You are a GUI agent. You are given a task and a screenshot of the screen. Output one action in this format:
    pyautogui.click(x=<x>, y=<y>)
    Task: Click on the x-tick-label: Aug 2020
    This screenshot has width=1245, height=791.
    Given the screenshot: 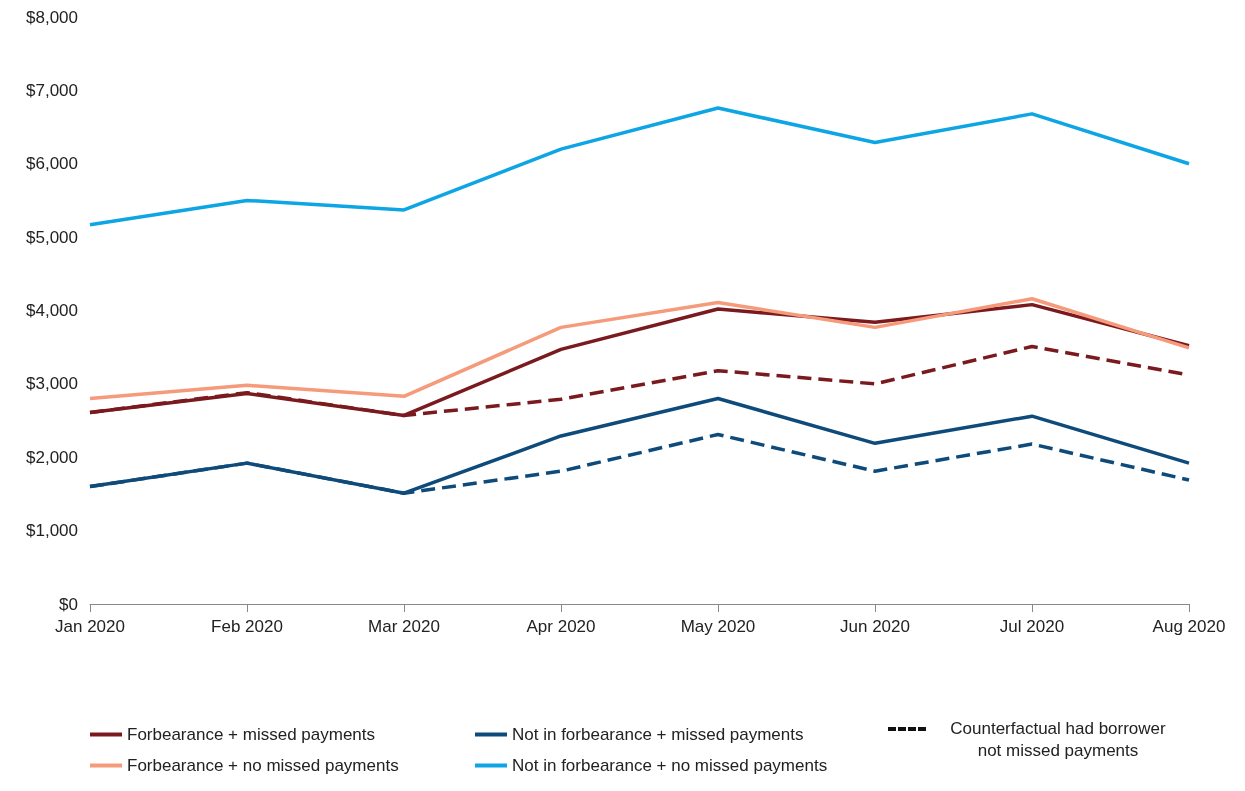 What is the action you would take?
    pyautogui.click(x=1189, y=626)
    